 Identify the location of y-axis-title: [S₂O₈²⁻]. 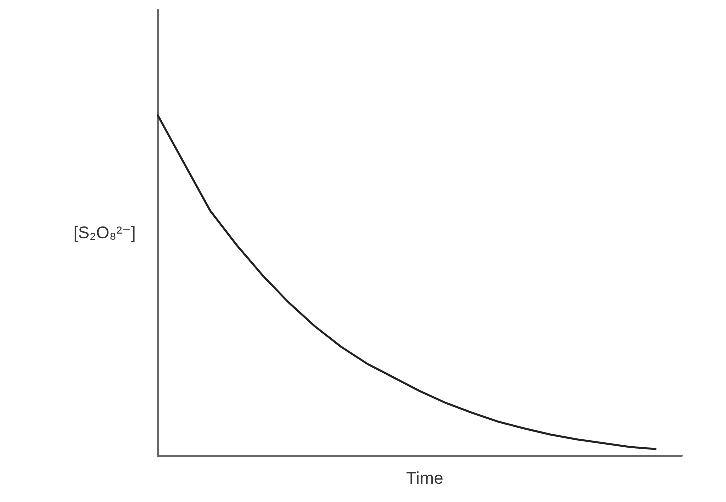
(105, 233).